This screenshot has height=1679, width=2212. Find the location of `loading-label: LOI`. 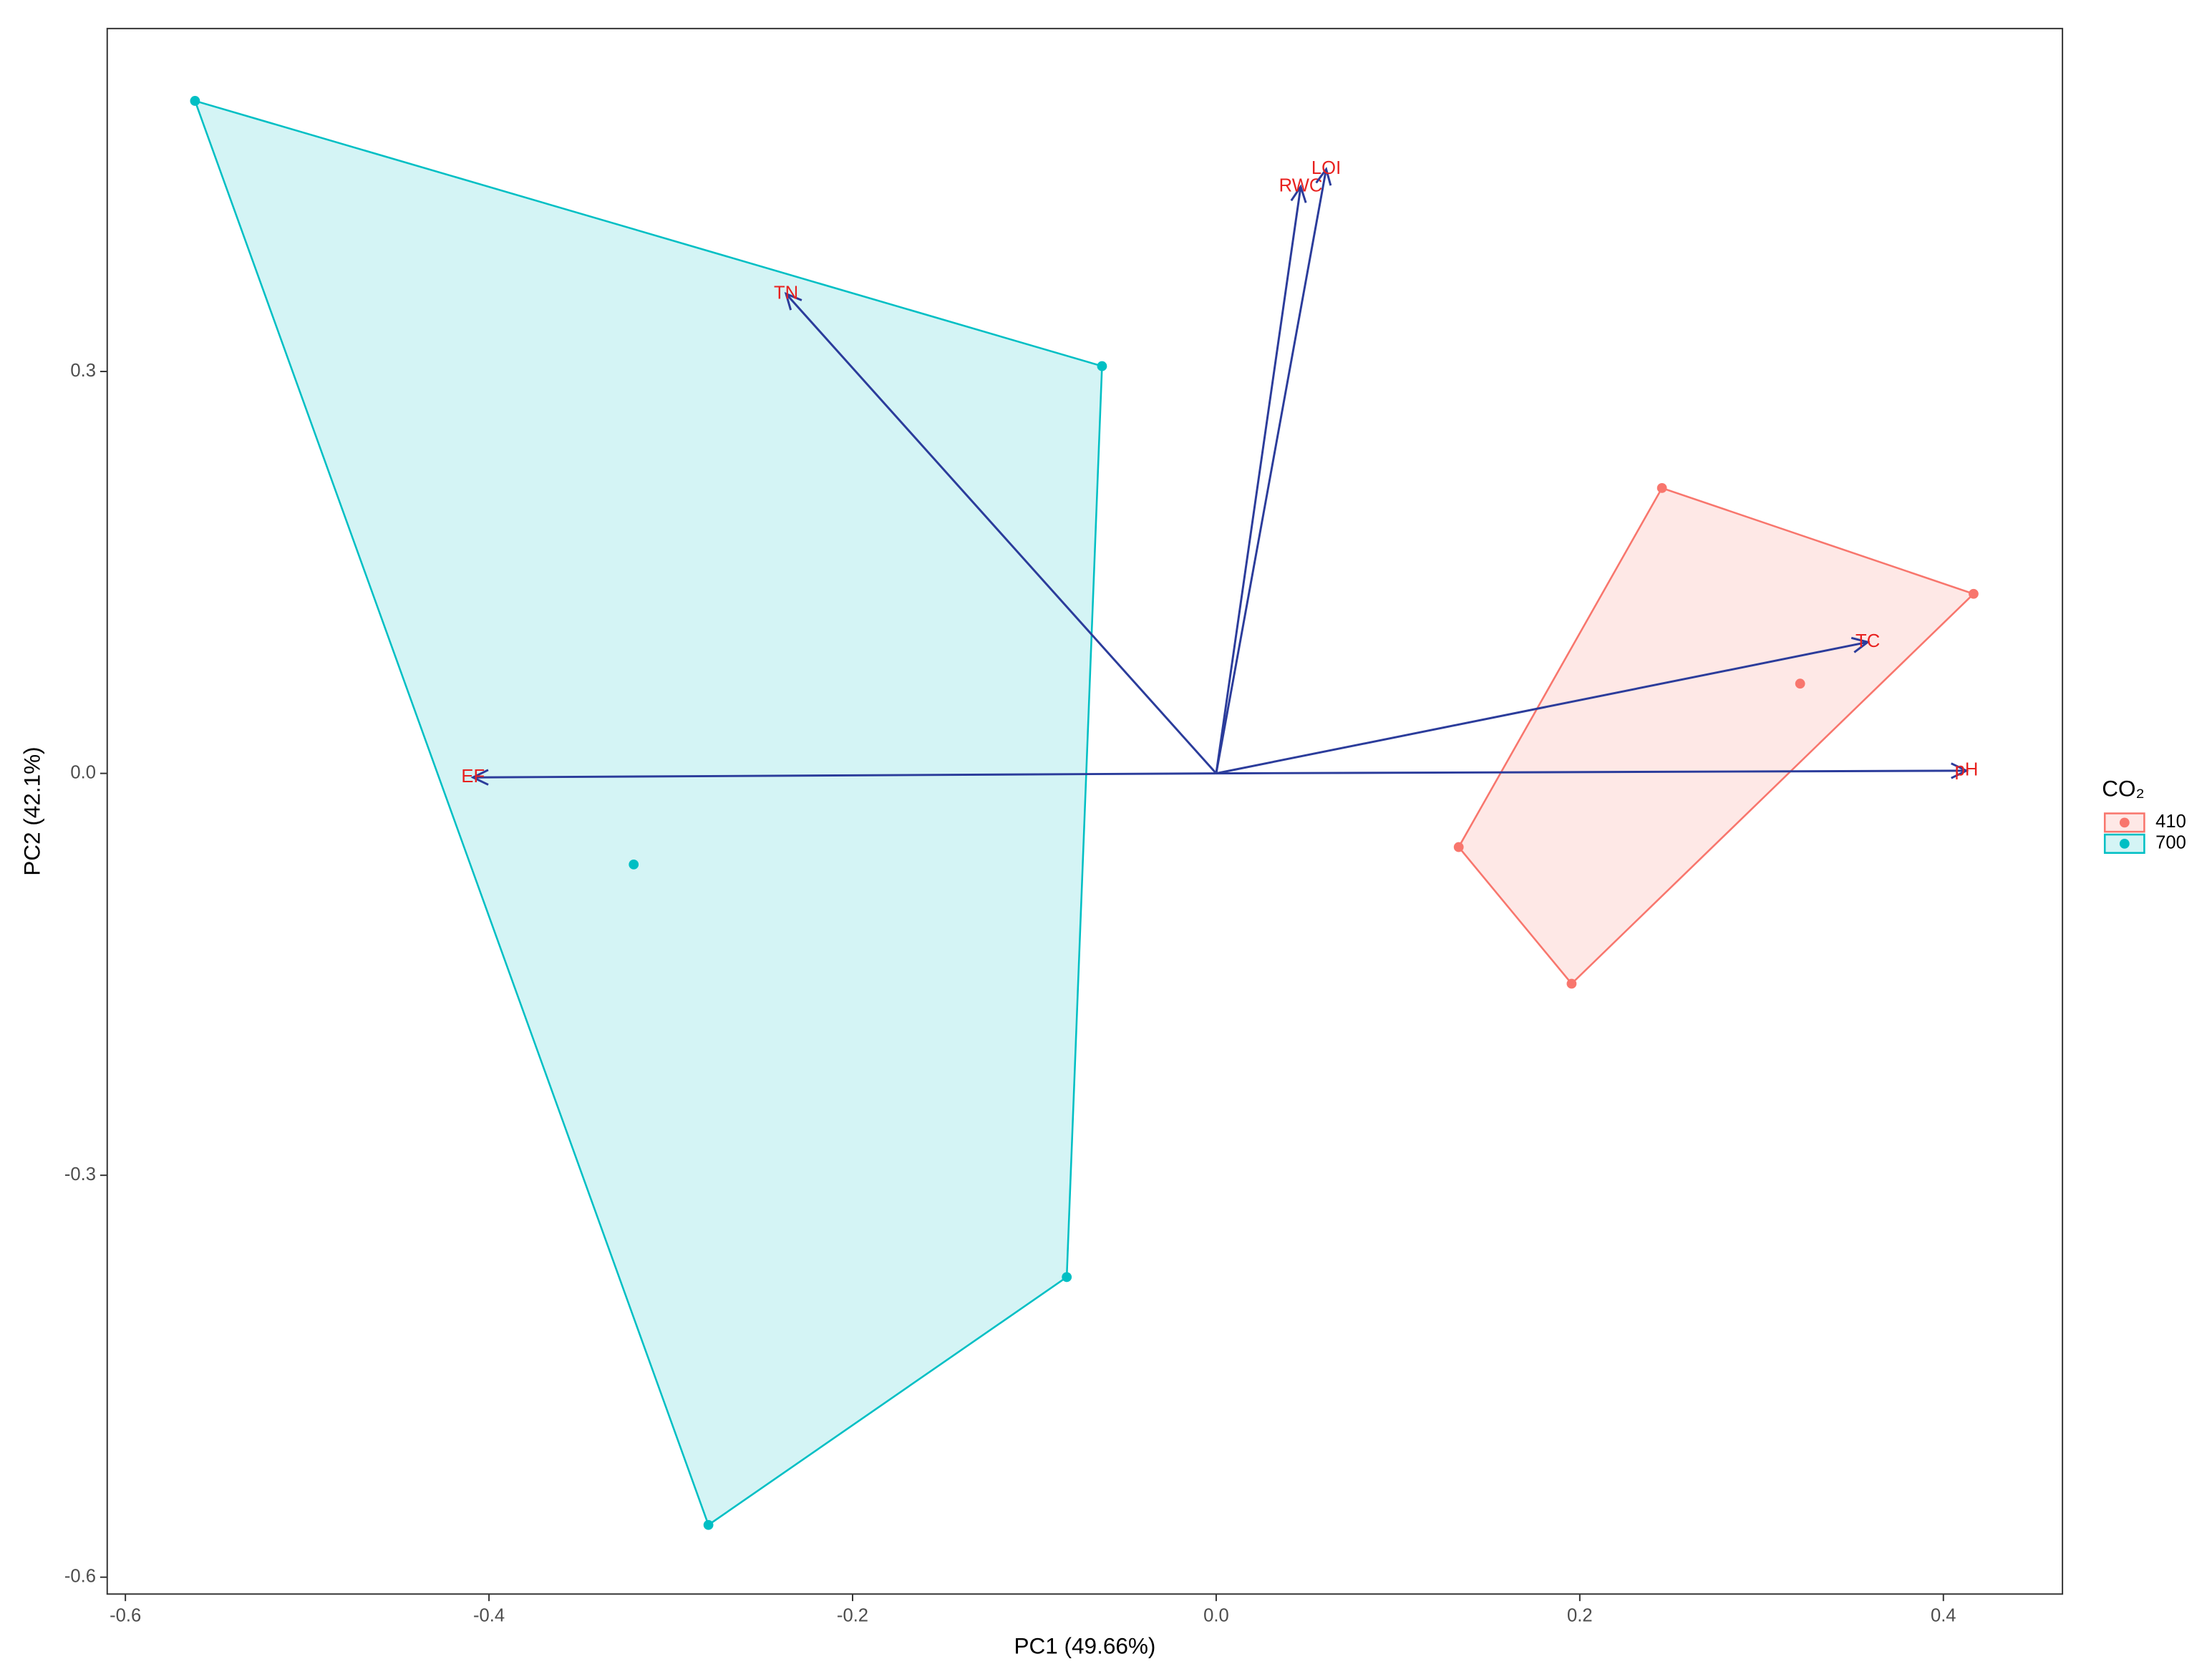

loading-label: LOI is located at coordinates (1326, 168).